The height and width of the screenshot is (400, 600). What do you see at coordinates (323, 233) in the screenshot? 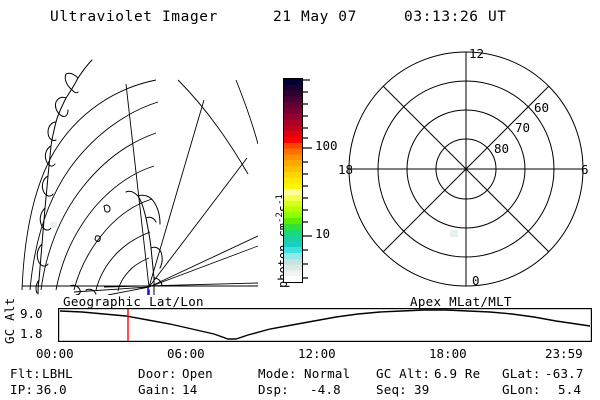
I see `colorbar-tick-label-10: 10` at bounding box center [323, 233].